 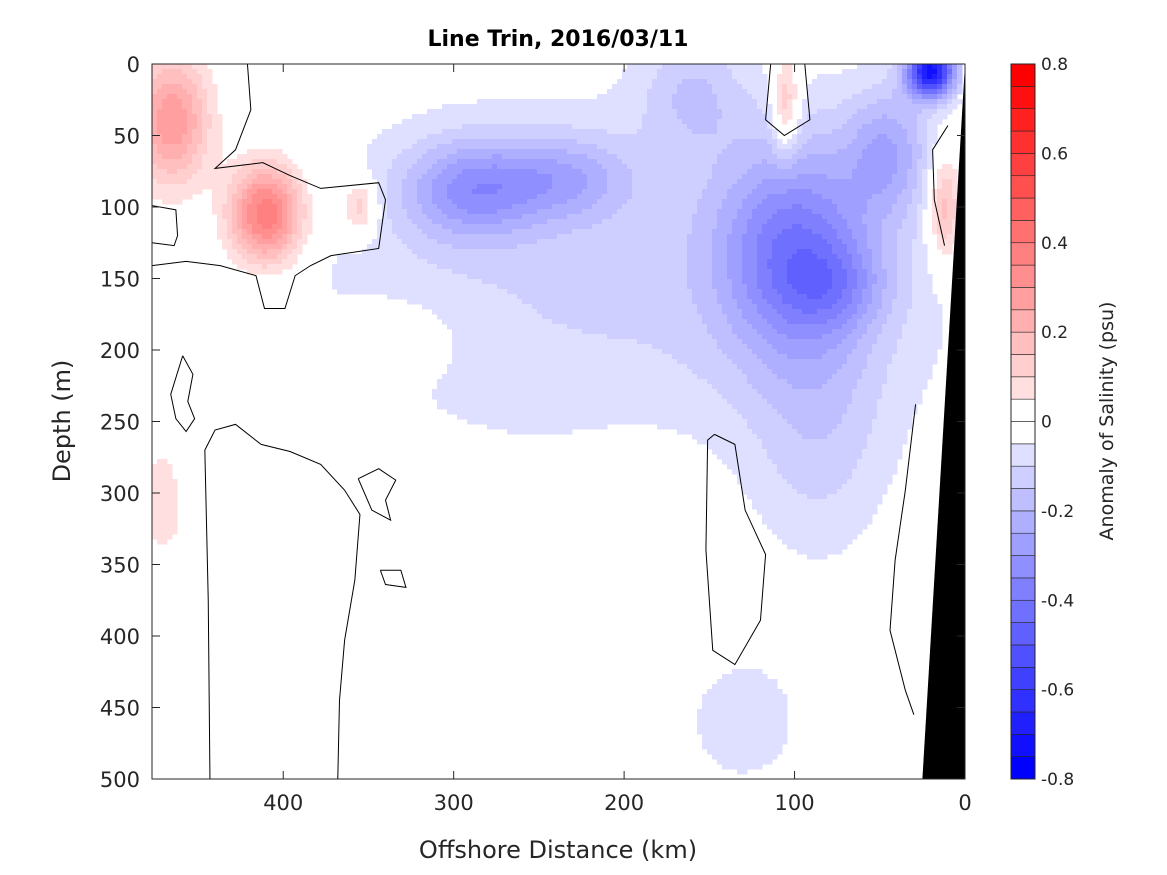 What do you see at coordinates (964, 803) in the screenshot?
I see `x-tick-label: 0` at bounding box center [964, 803].